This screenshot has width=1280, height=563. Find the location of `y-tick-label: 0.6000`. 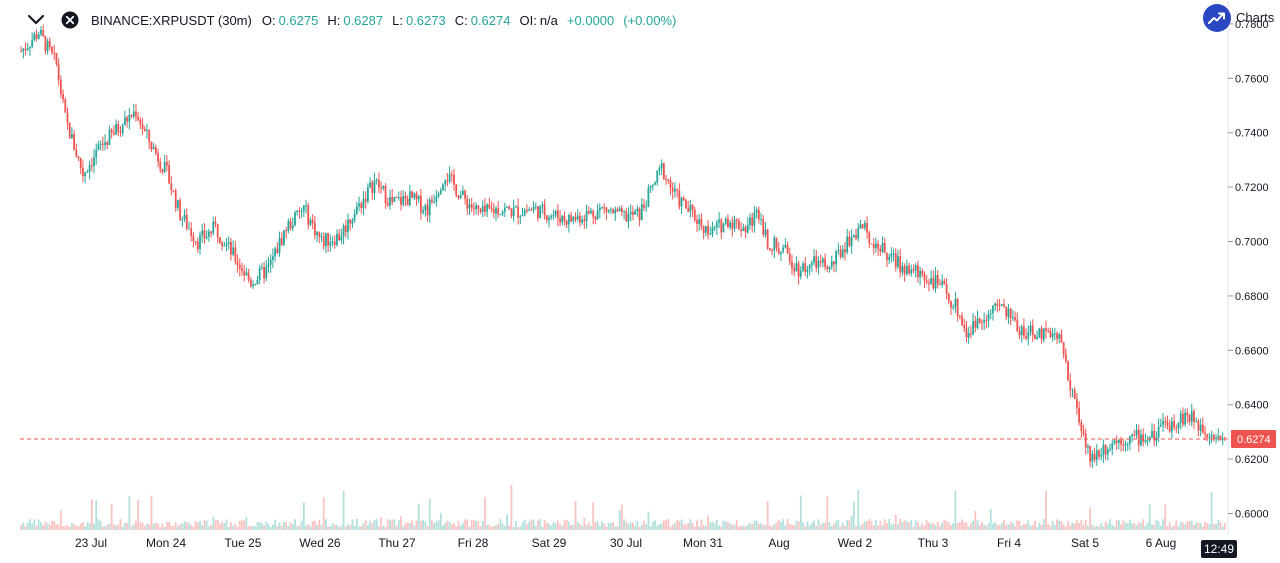

y-tick-label: 0.6000 is located at coordinates (1252, 515).